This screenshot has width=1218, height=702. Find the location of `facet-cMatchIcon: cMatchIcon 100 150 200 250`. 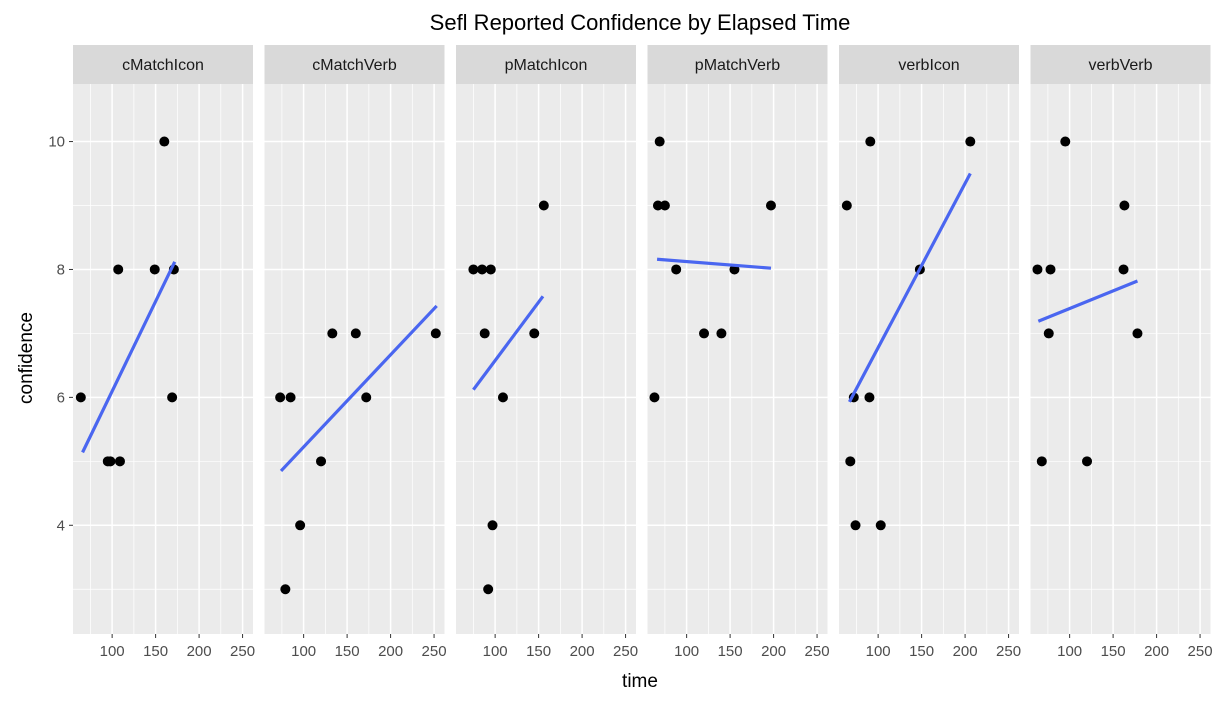

facet-cMatchIcon: cMatchIcon 100 150 200 250 is located at coordinates (164, 352).